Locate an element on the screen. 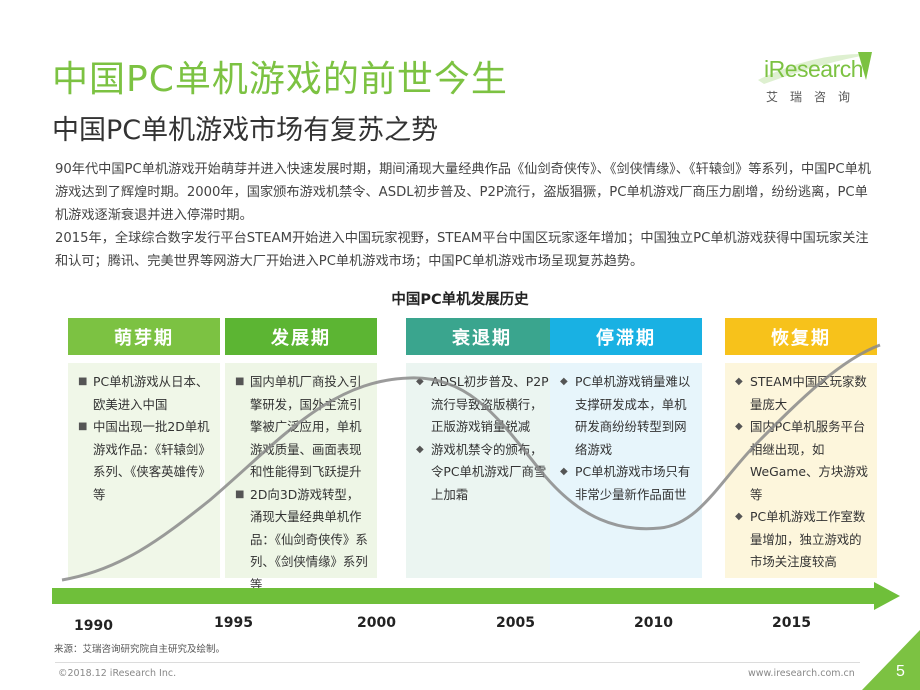  stage-header: 停滞期 is located at coordinates (626, 336).